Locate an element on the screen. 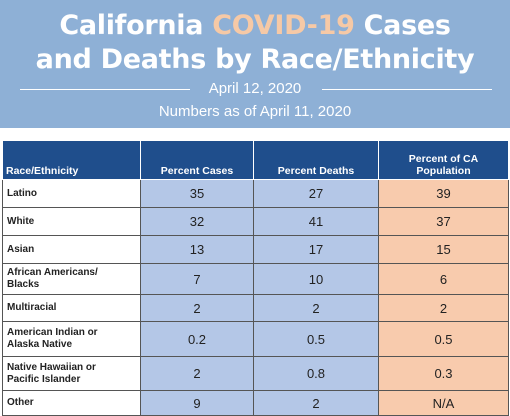 The height and width of the screenshot is (416, 510). title-text: California is located at coordinates (131, 25).